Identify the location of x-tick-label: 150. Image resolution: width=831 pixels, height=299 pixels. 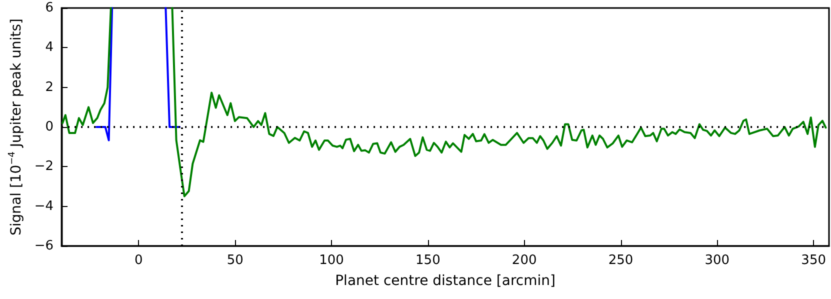
(428, 260).